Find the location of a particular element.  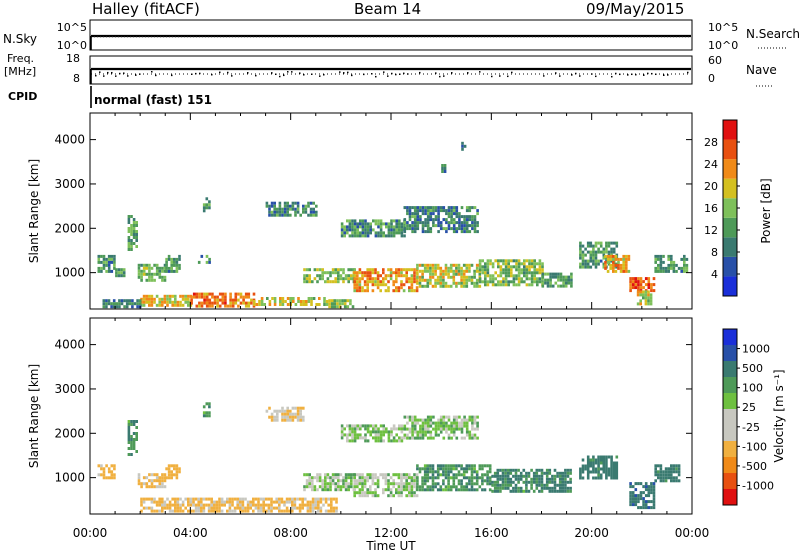

velocity-colorbar-tick-label: 500 is located at coordinates (752, 368).